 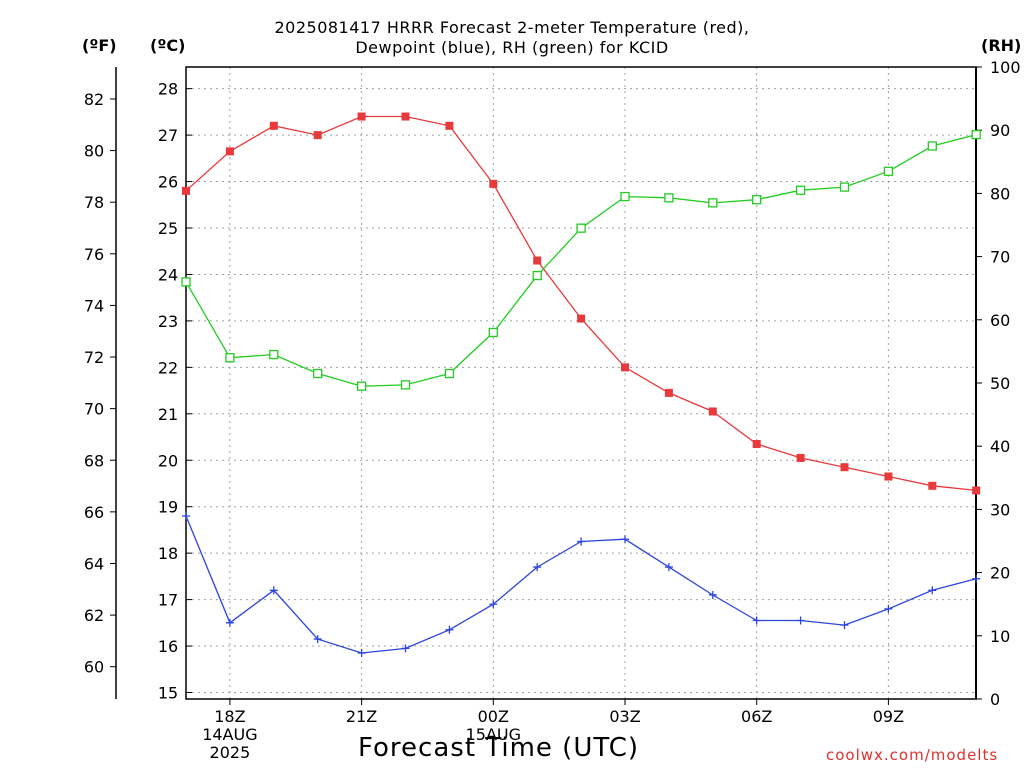 What do you see at coordinates (499, 748) in the screenshot?
I see `x-axis-title: Forecast Time (UTC)` at bounding box center [499, 748].